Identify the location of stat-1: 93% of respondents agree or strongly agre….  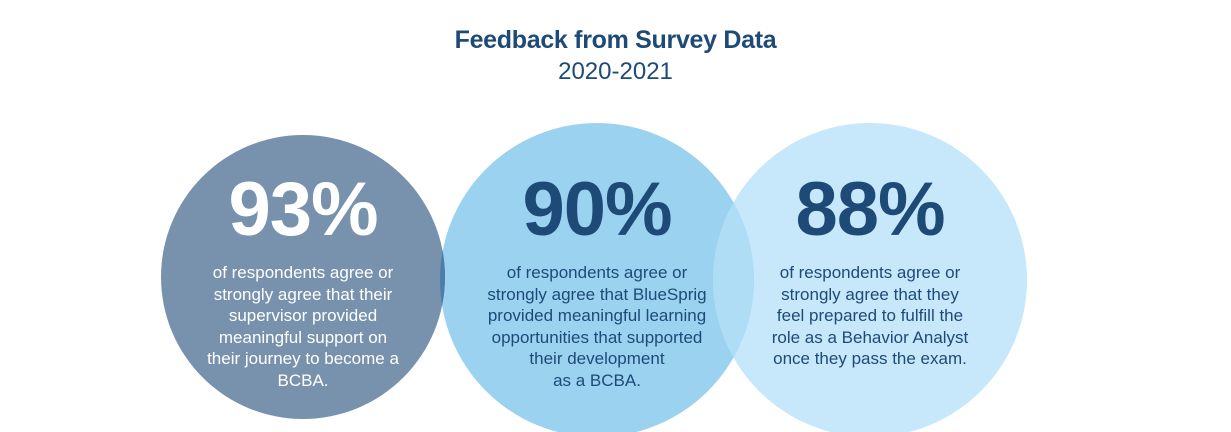
(303, 280).